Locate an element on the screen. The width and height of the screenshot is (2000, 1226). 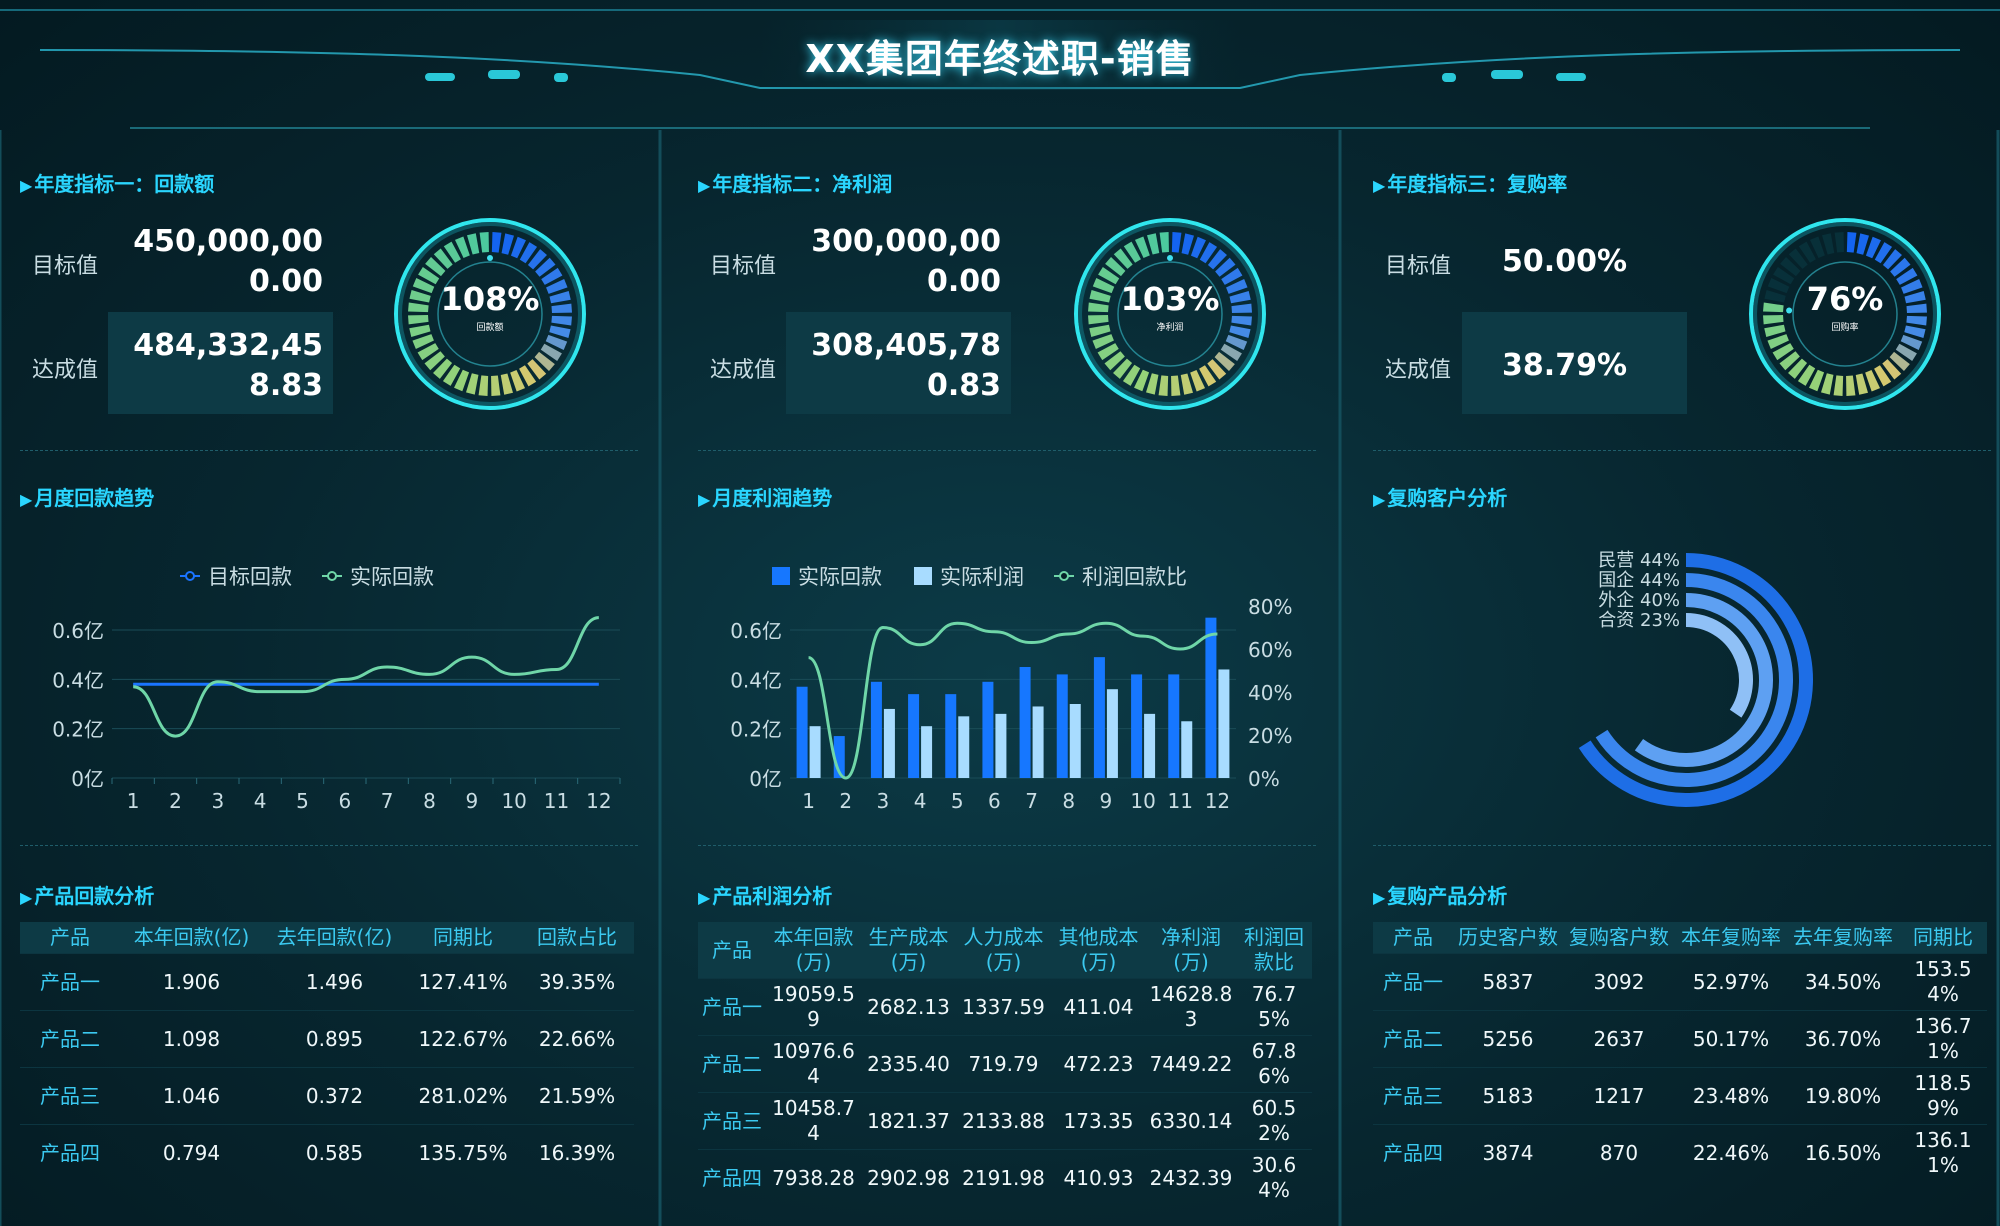
table-cell: 135.75% is located at coordinates (463, 1153).